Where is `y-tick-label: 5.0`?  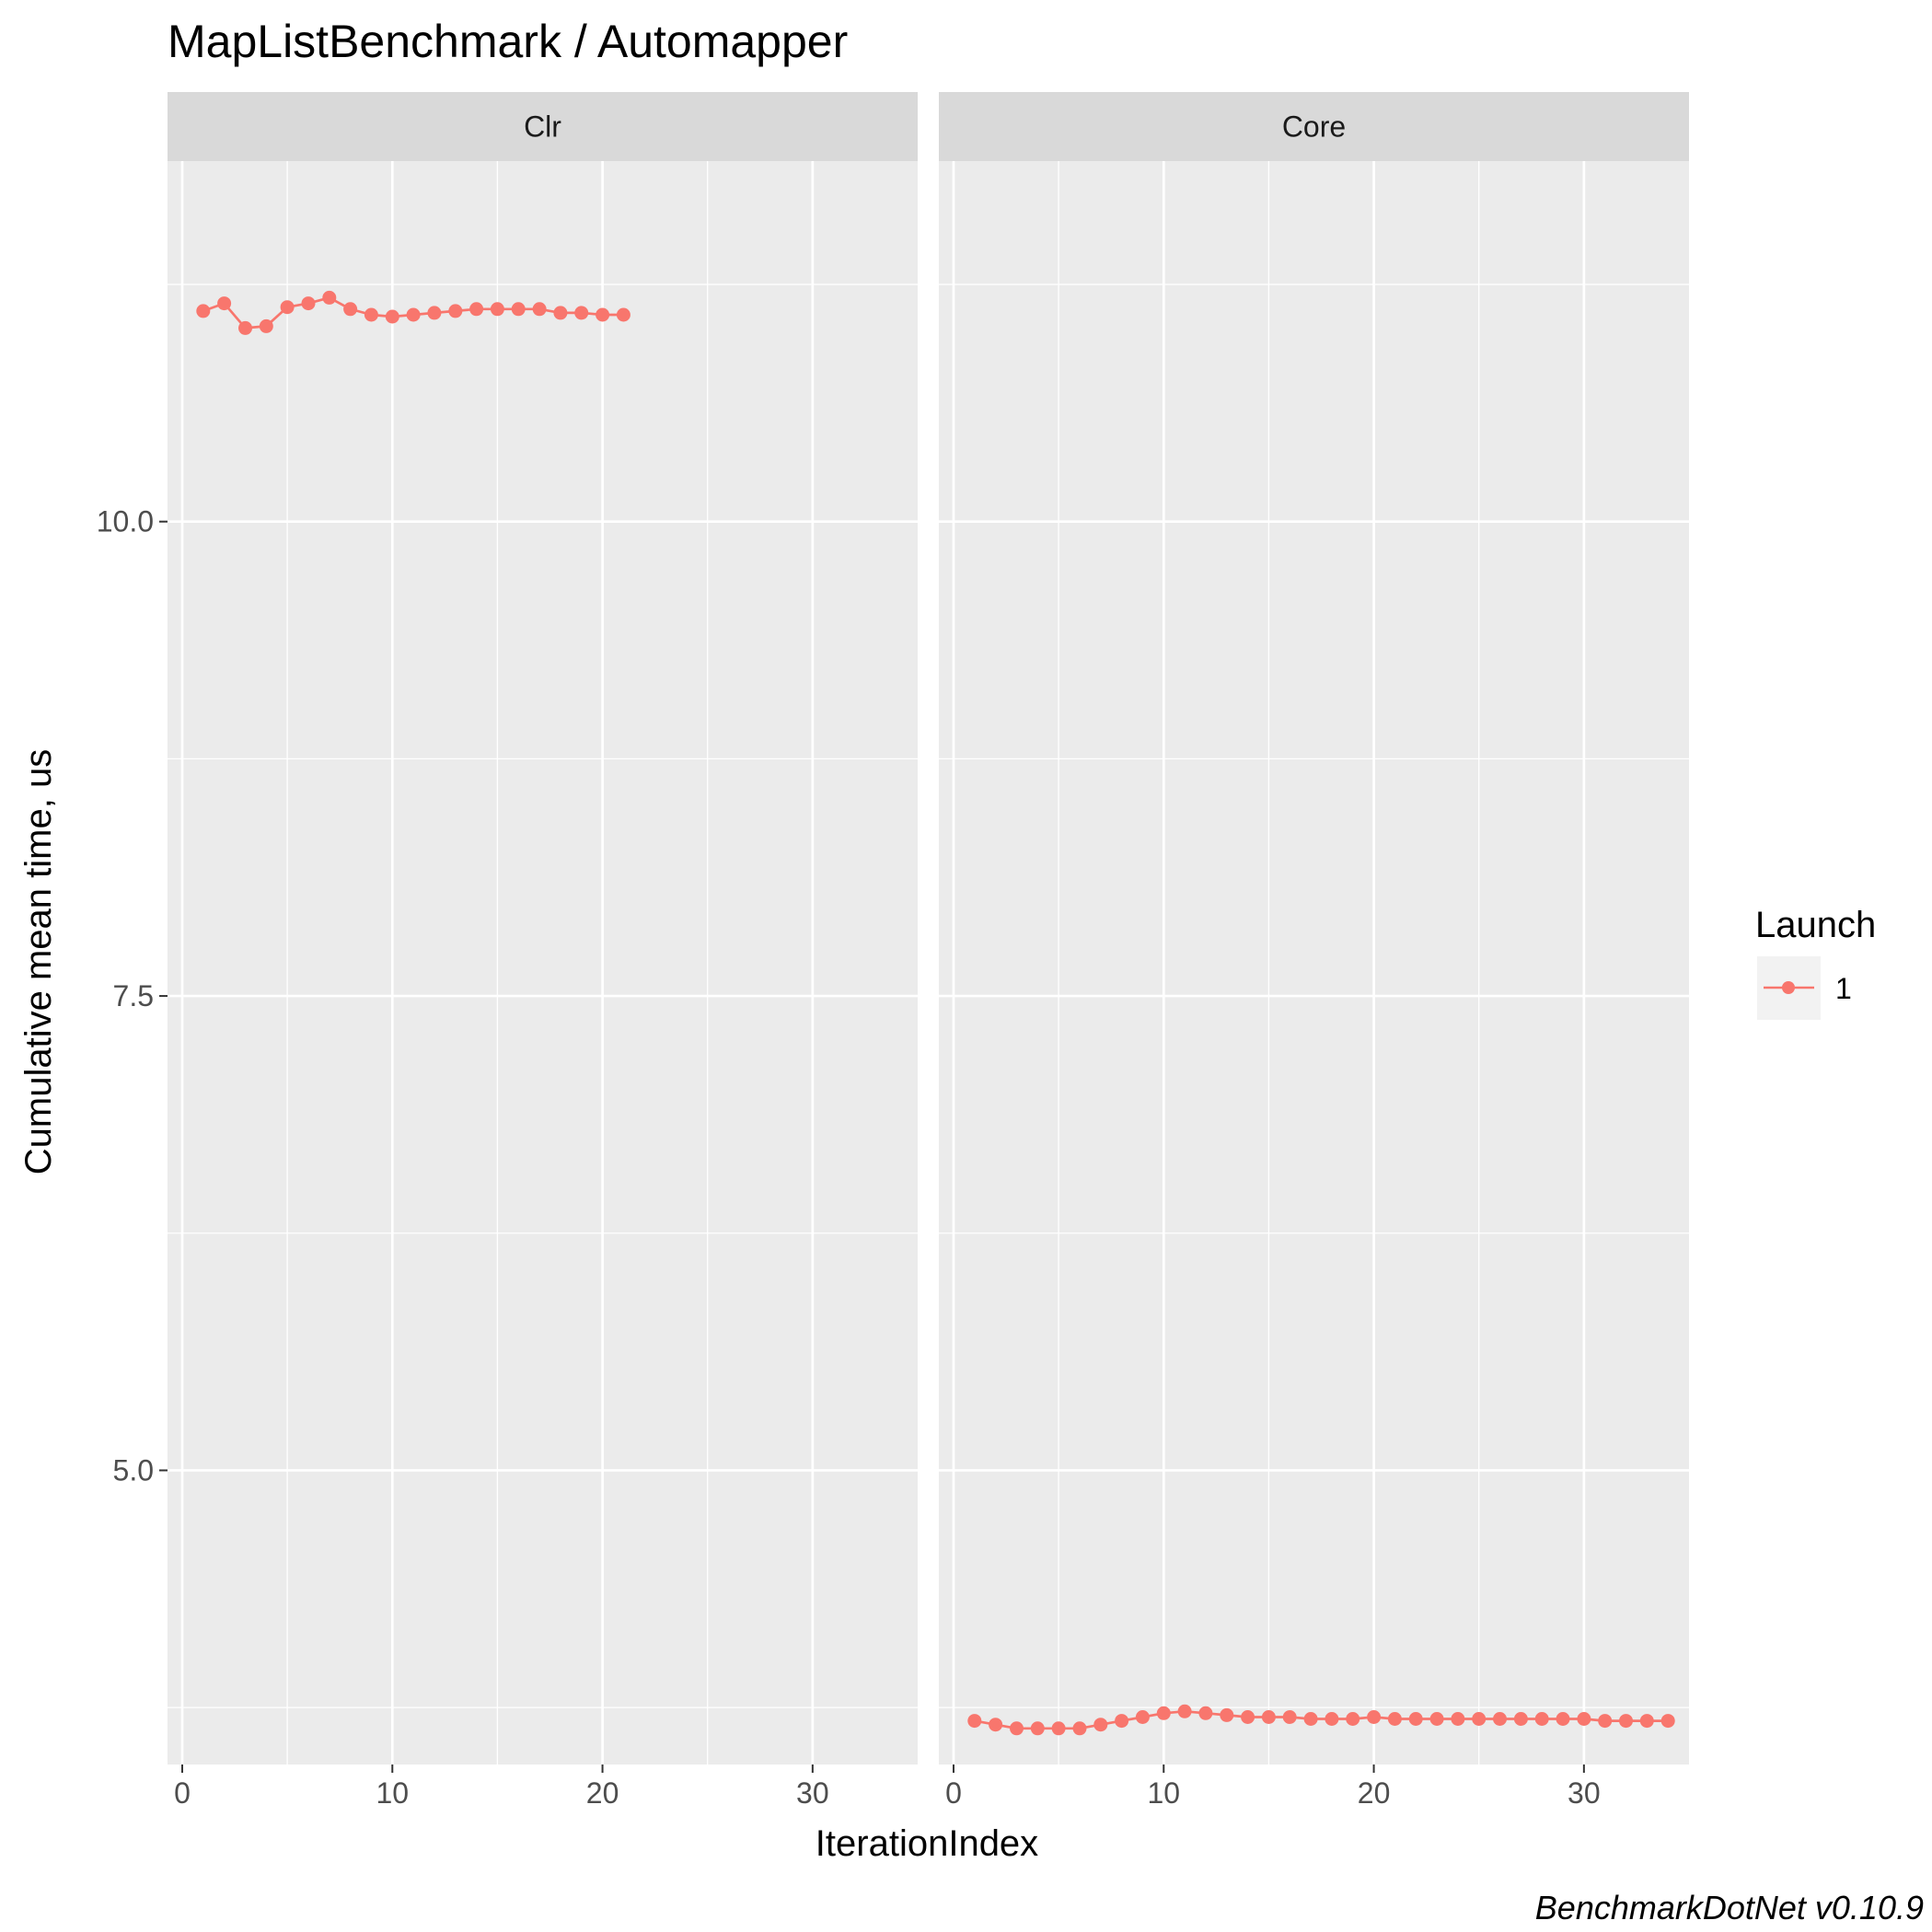
y-tick-label: 5.0 is located at coordinates (134, 1470).